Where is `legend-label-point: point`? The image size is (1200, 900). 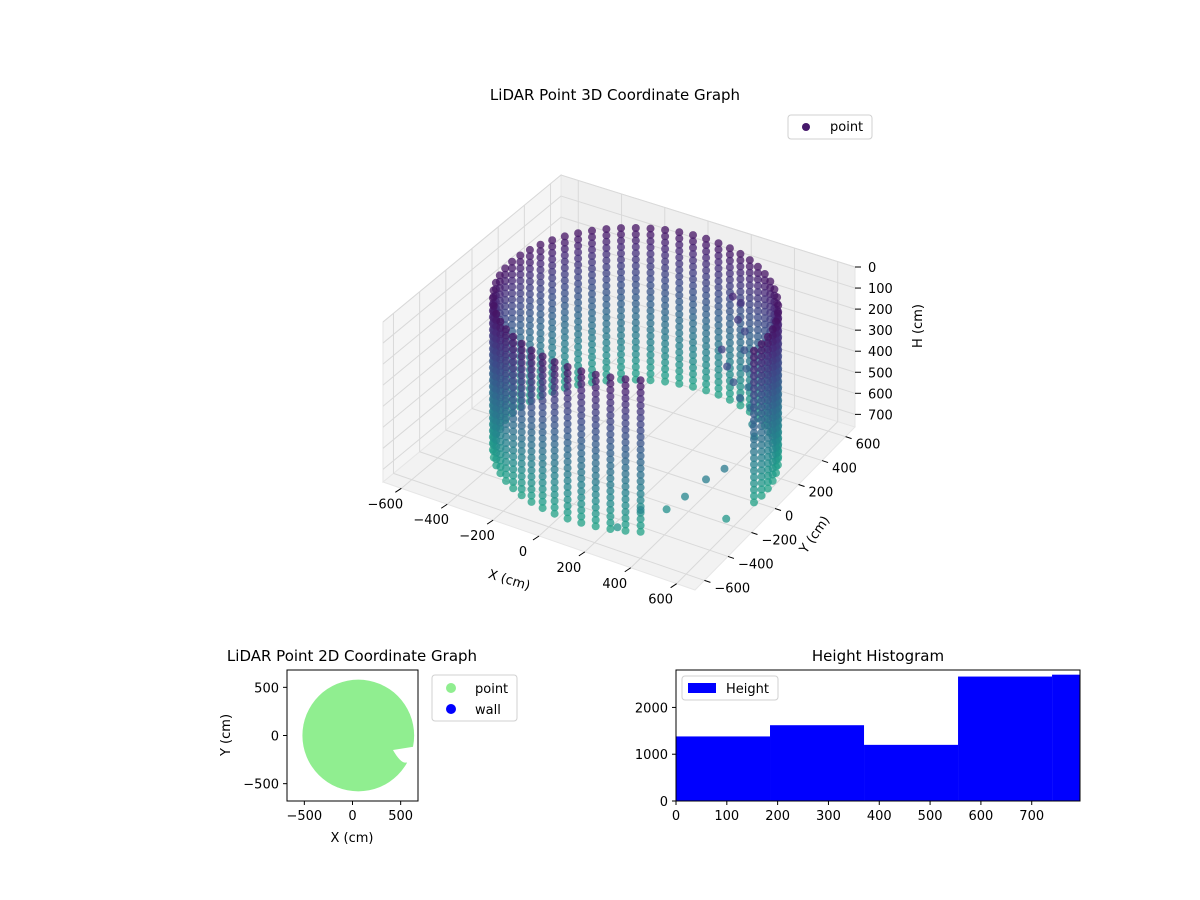 legend-label-point: point is located at coordinates (846, 127).